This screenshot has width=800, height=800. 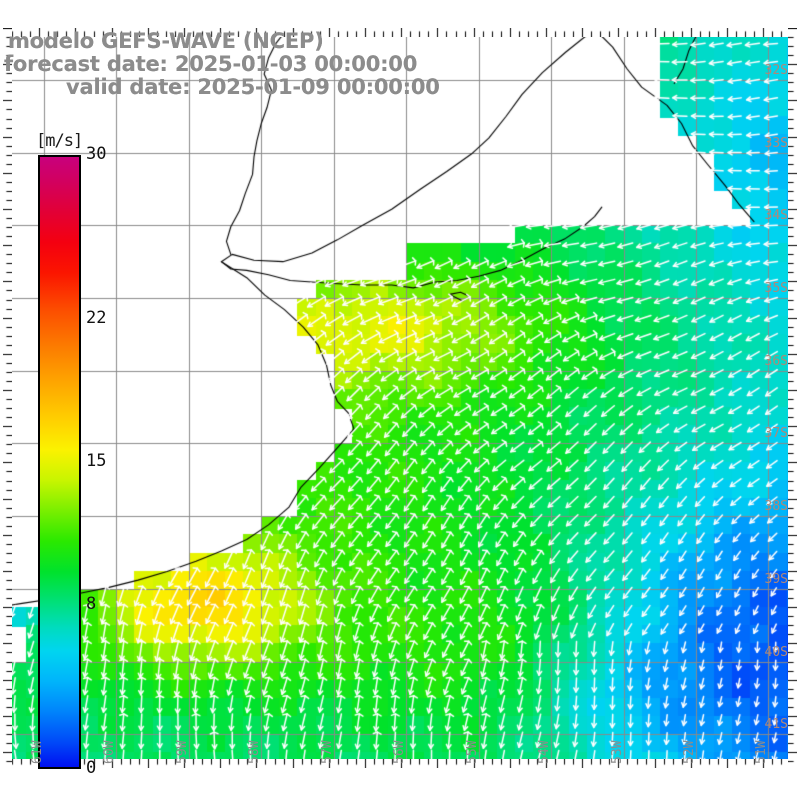 I want to click on colorbar-unit-label: [m/s], so click(x=59, y=141).